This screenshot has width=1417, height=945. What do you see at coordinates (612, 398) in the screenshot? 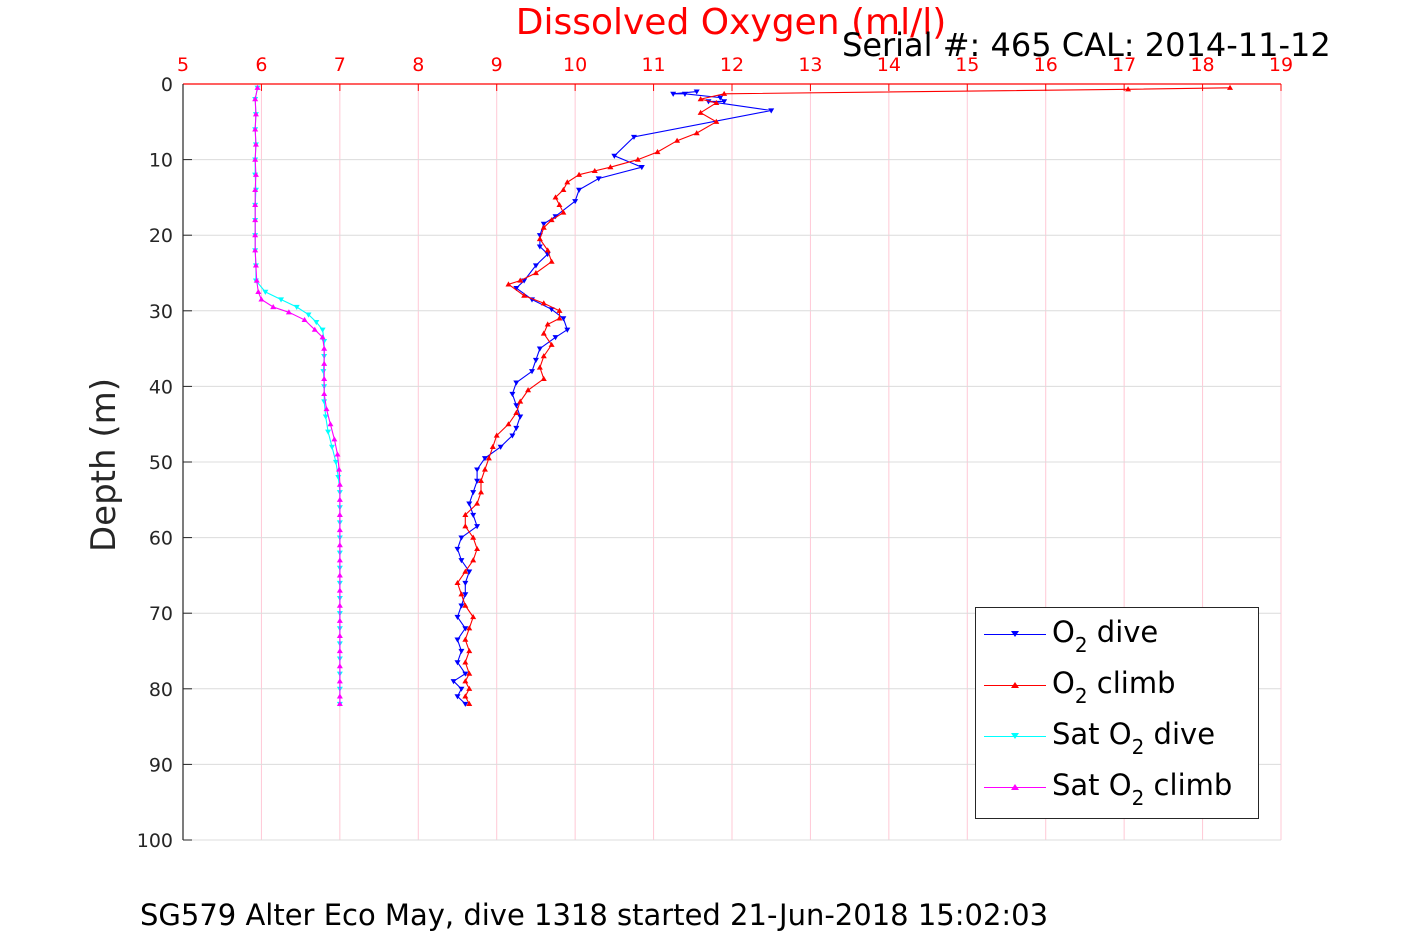
I see `series-line` at bounding box center [612, 398].